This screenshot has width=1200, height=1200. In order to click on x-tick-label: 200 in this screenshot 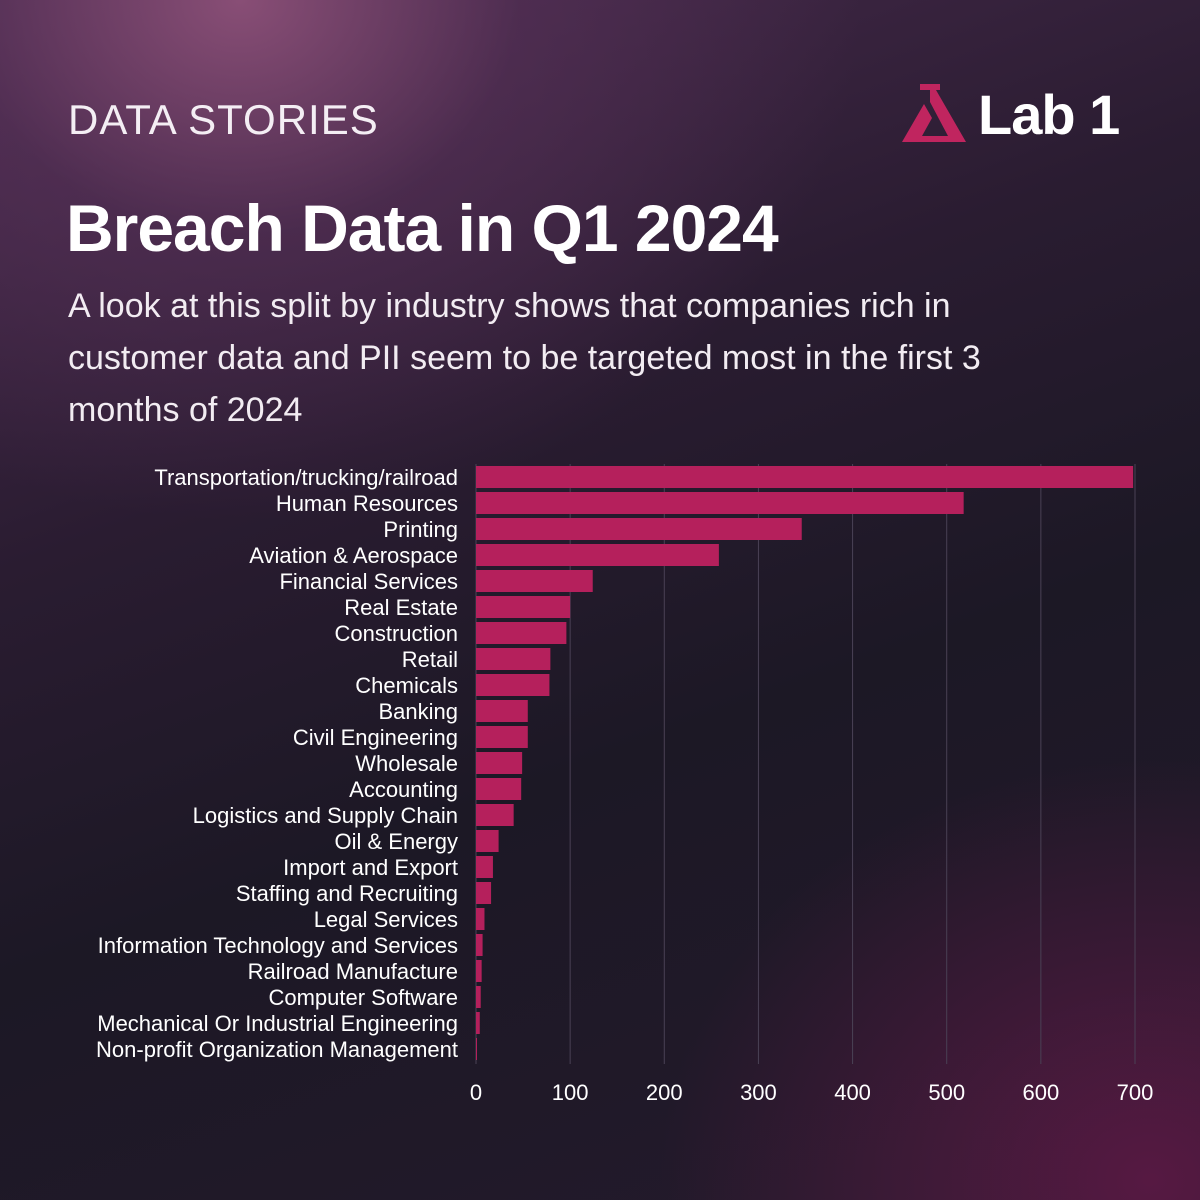, I will do `click(664, 1092)`.